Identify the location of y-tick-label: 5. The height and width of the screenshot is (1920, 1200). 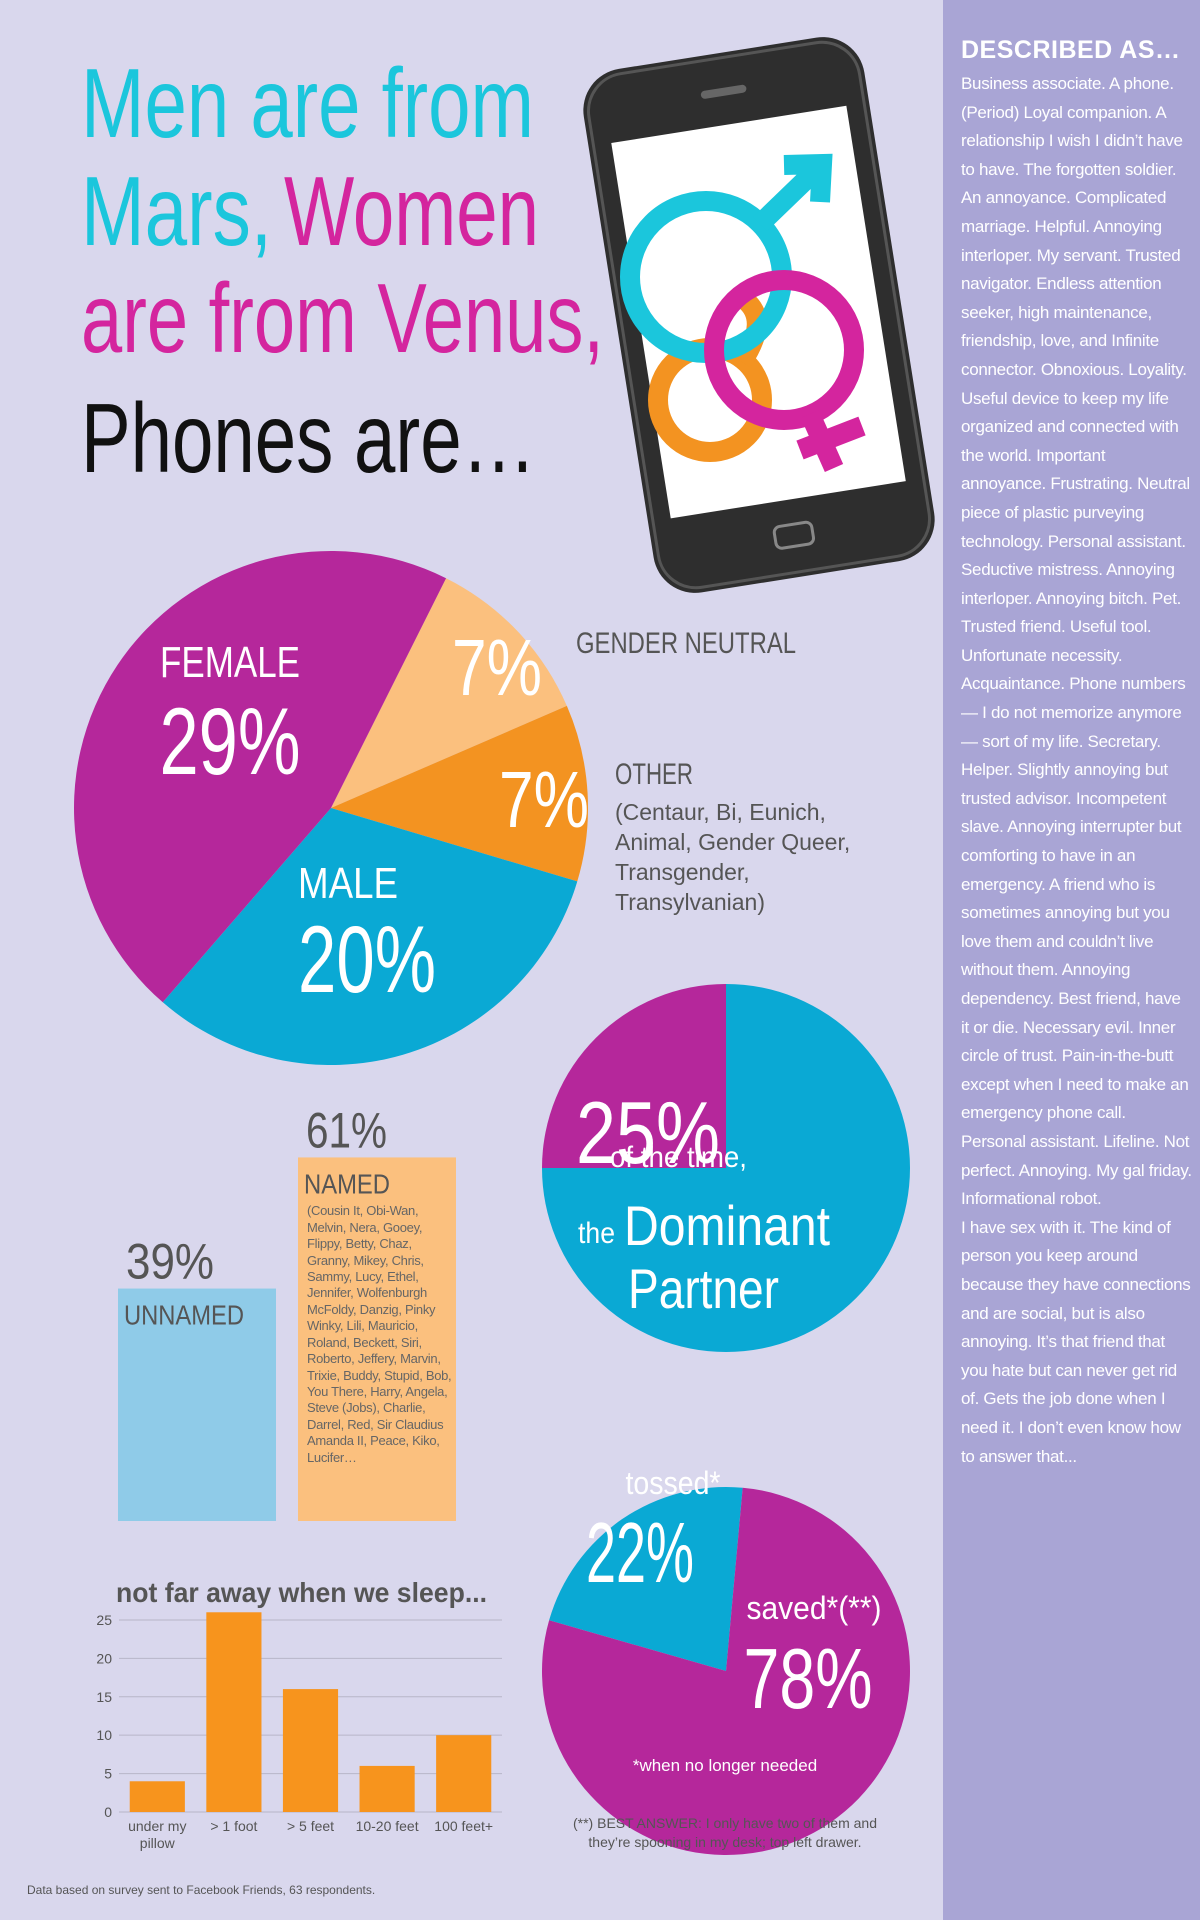
(108, 1774).